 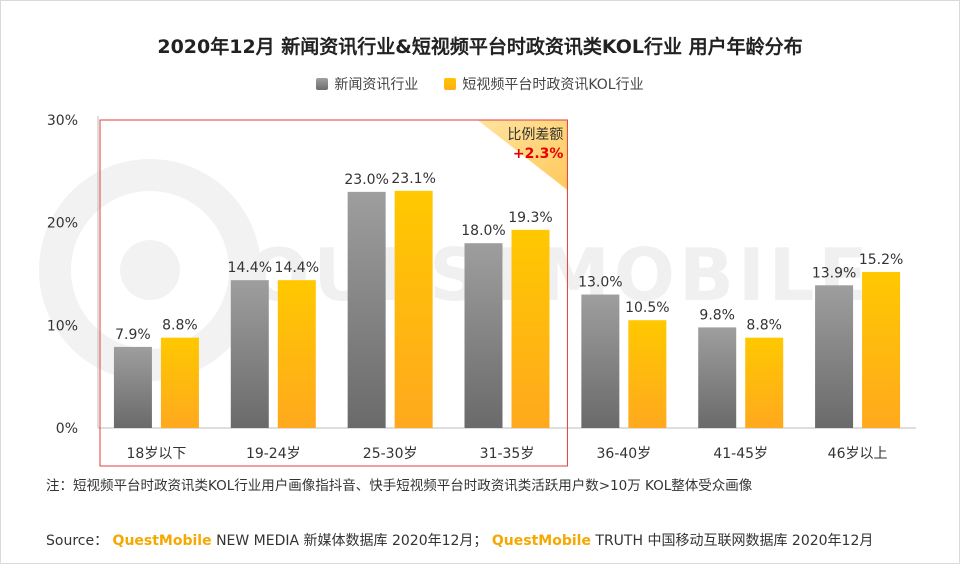 I want to click on bar-label-news: 23.0%, so click(x=366, y=180).